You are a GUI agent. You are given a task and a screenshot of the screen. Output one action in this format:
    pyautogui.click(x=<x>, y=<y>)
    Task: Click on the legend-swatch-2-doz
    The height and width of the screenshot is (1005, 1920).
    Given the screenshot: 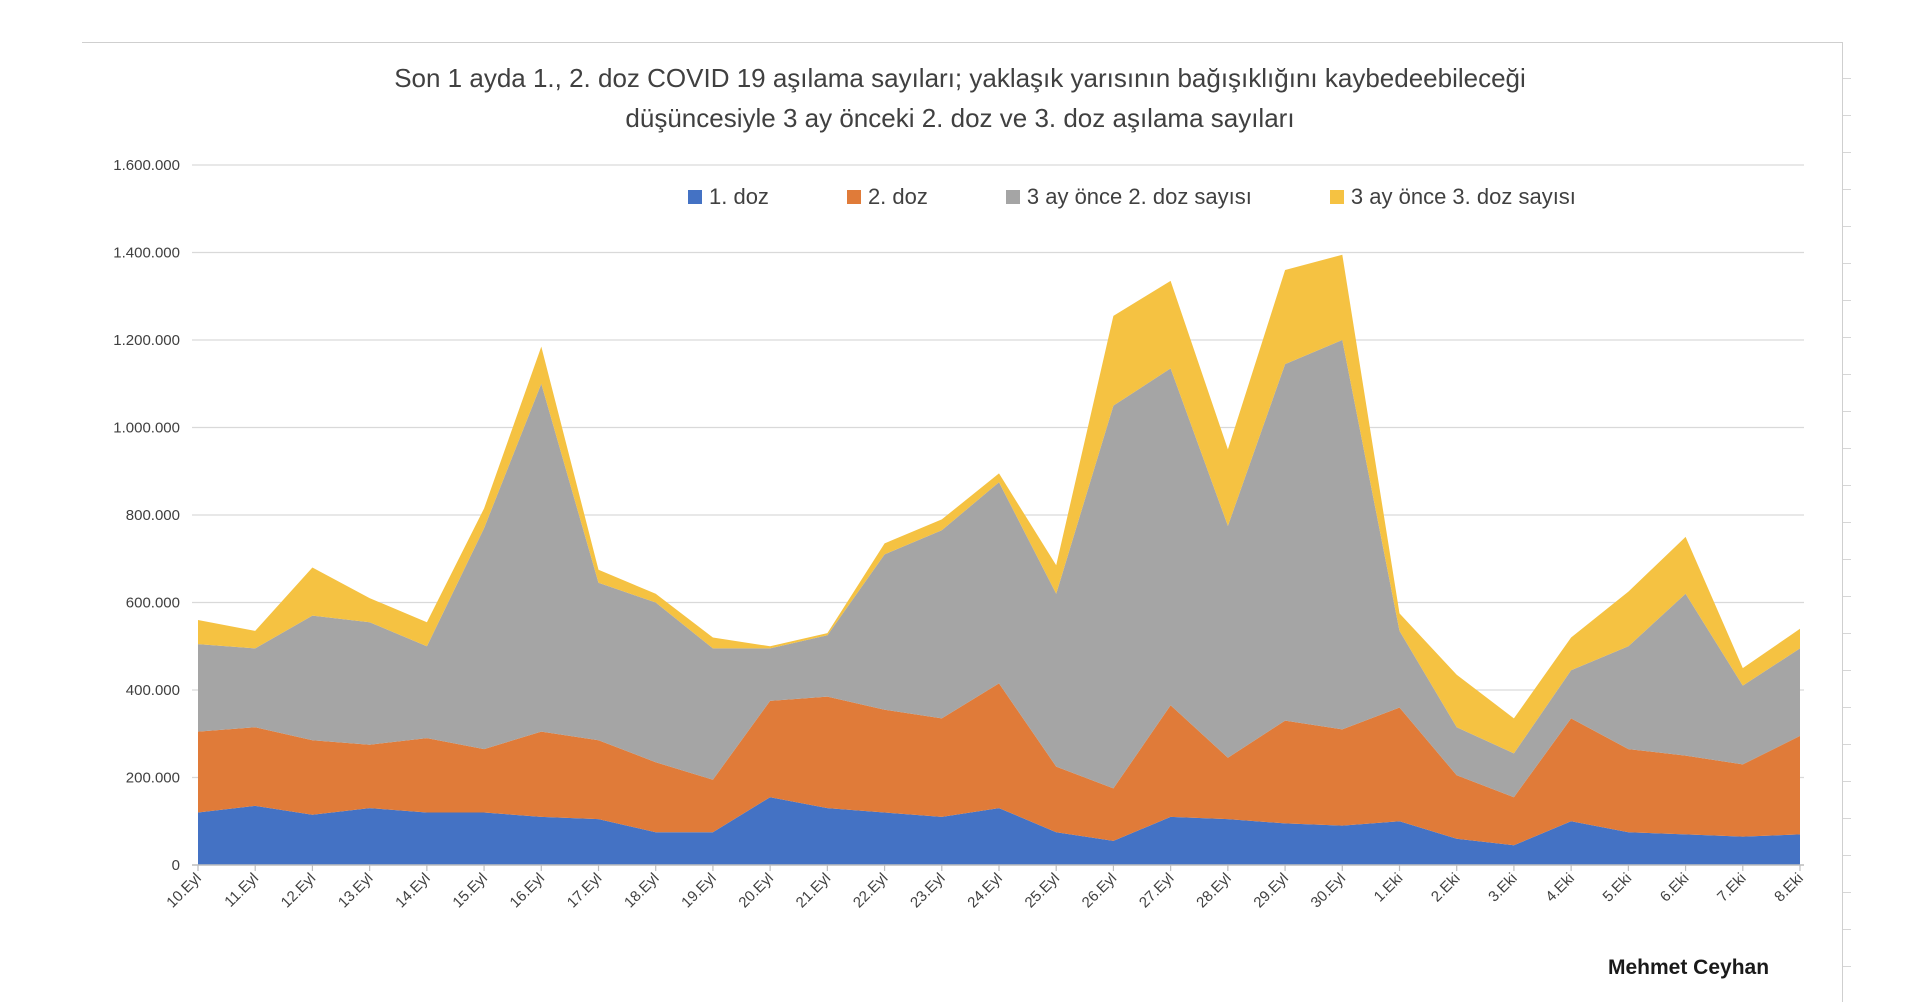 What is the action you would take?
    pyautogui.click(x=853, y=197)
    